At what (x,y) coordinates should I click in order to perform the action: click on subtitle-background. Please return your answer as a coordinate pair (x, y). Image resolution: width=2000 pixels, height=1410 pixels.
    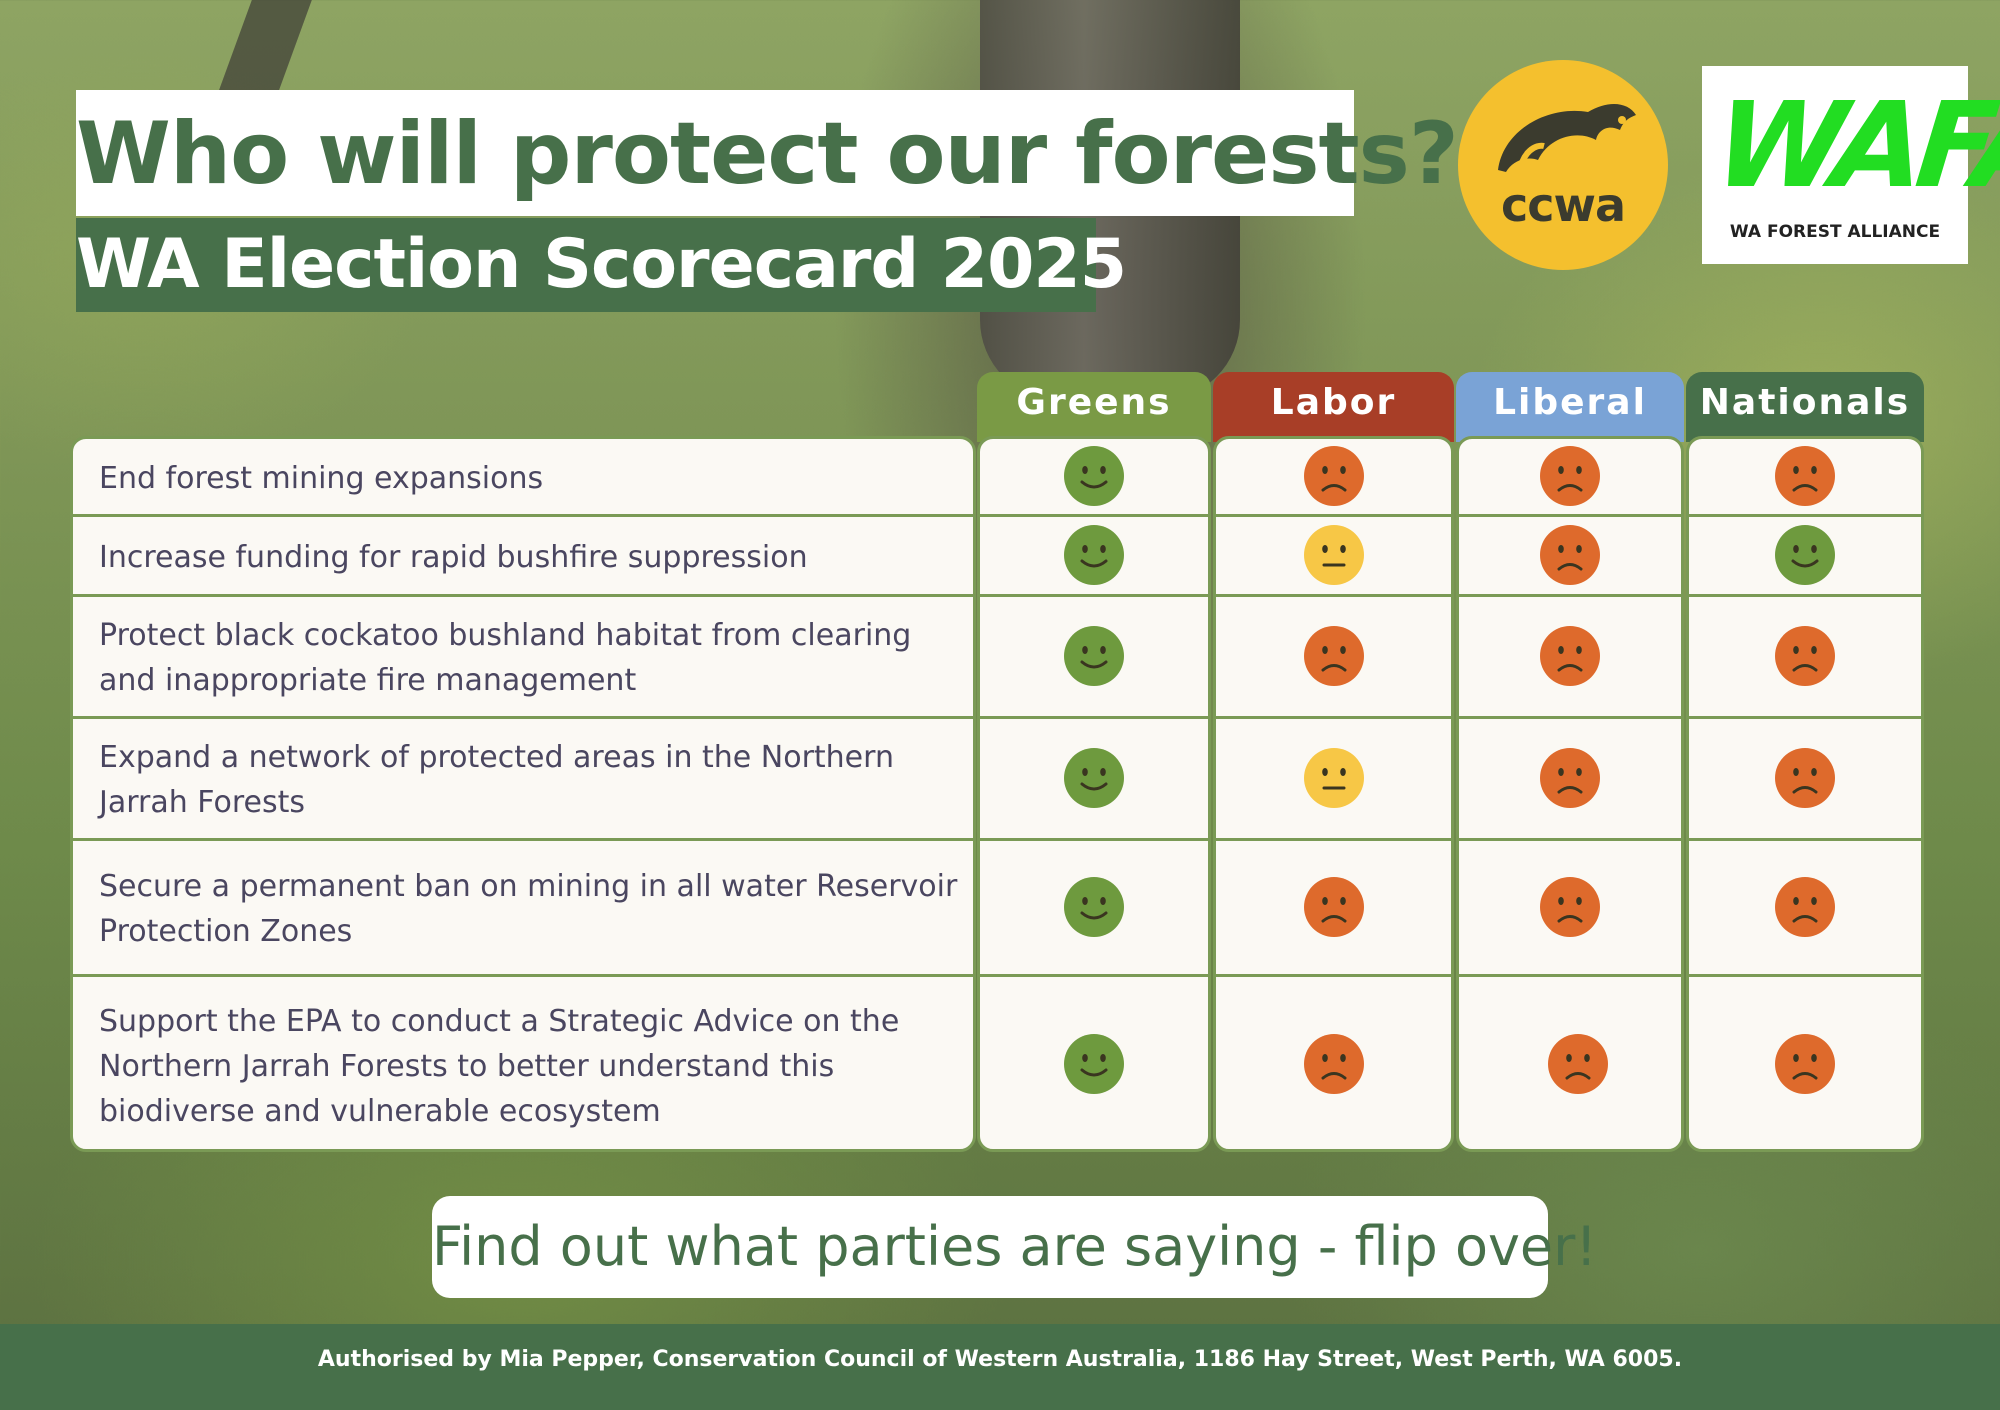
    Looking at the image, I should click on (586, 265).